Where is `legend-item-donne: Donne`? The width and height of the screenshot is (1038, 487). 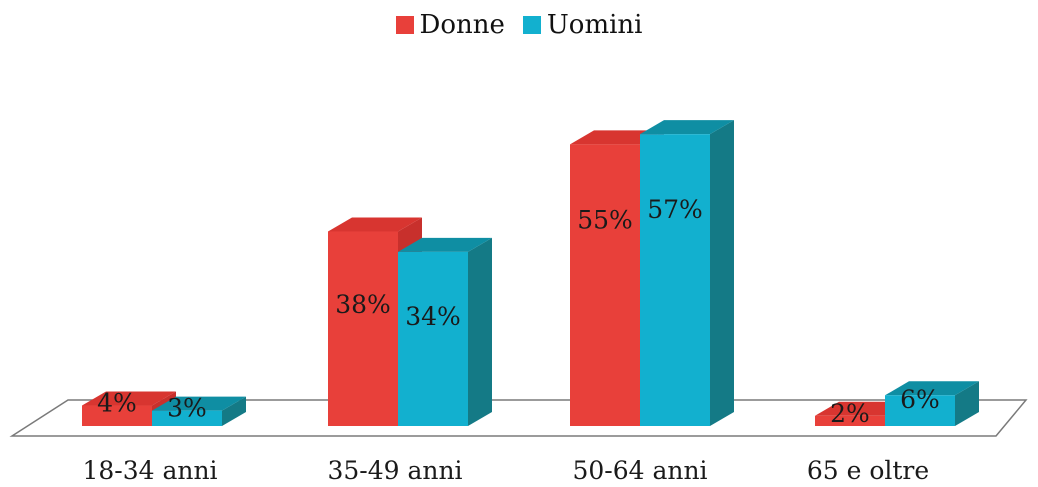 legend-item-donne: Donne is located at coordinates (450, 25).